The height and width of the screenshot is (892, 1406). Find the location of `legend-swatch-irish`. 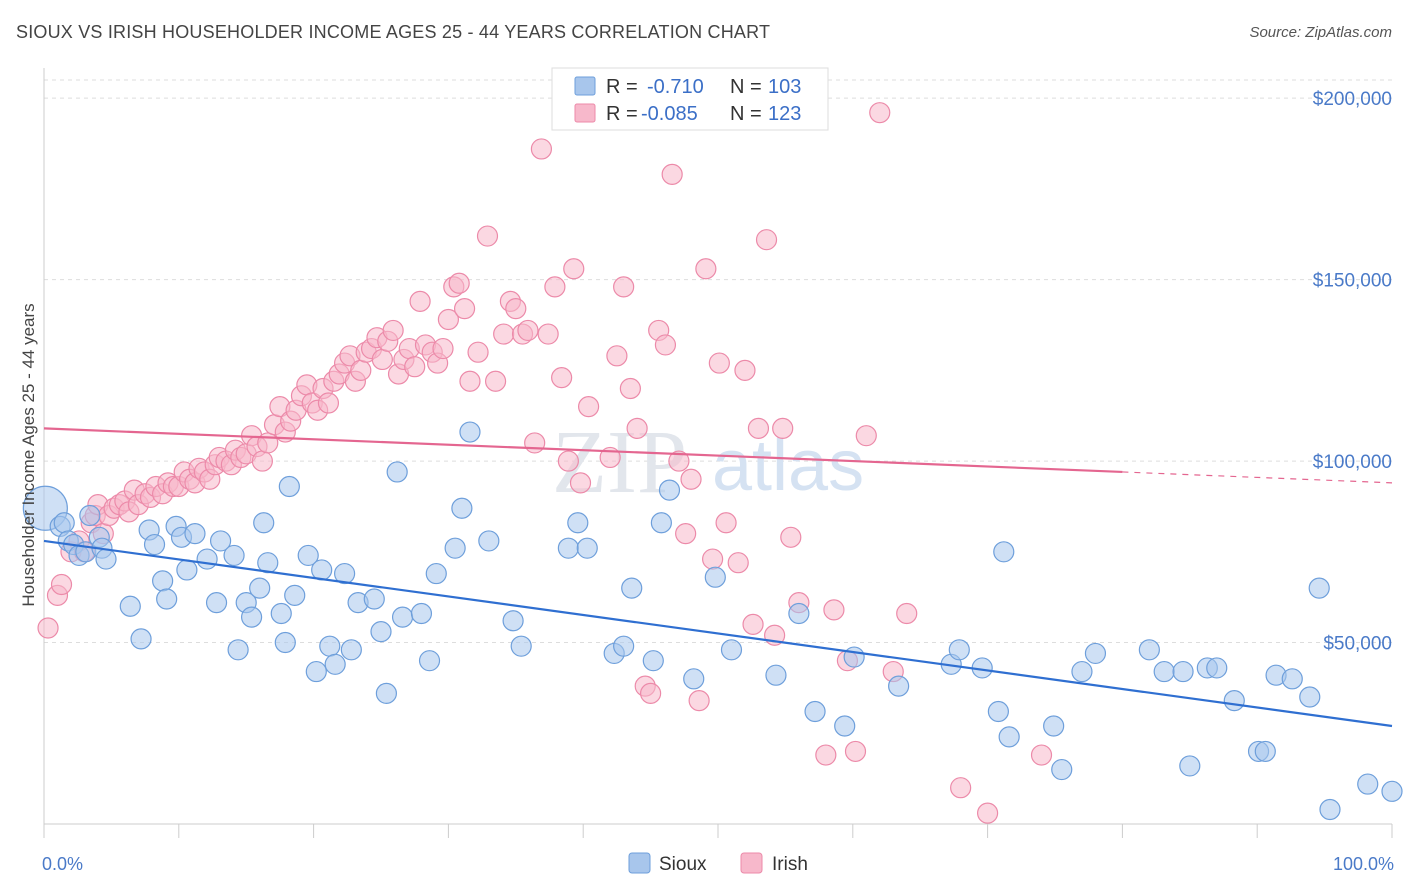

legend-swatch-irish is located at coordinates (585, 113).